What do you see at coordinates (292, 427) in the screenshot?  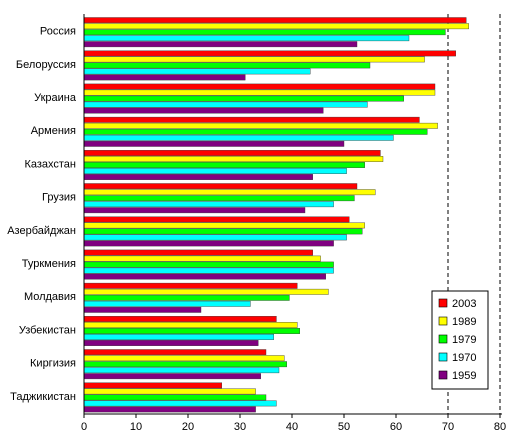 I see `x-tick-label-40: 40` at bounding box center [292, 427].